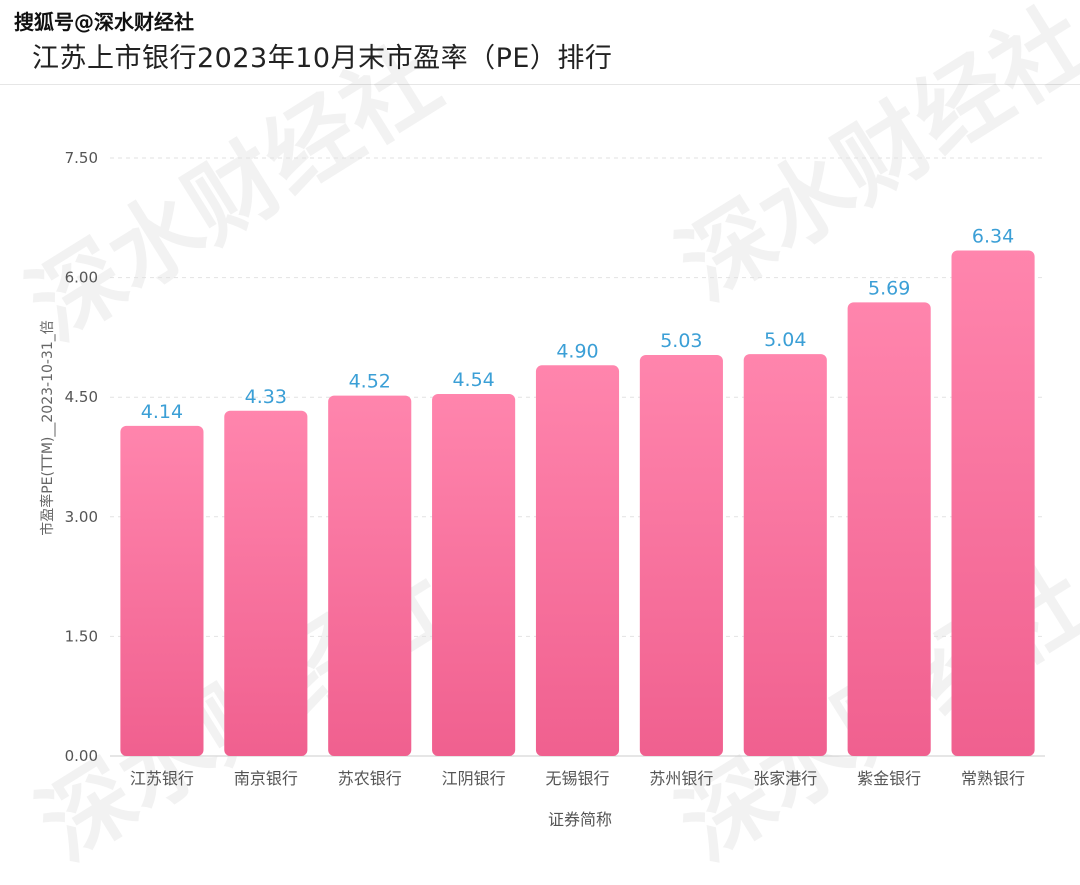 The image size is (1080, 885). I want to click on y-tick-label: 1.50, so click(81, 636).